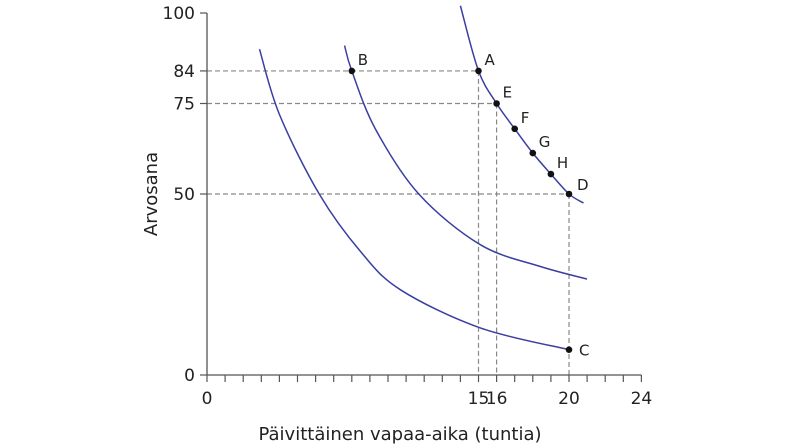 This screenshot has height=448, width=810. What do you see at coordinates (642, 399) in the screenshot?
I see `x-tick-label: 24` at bounding box center [642, 399].